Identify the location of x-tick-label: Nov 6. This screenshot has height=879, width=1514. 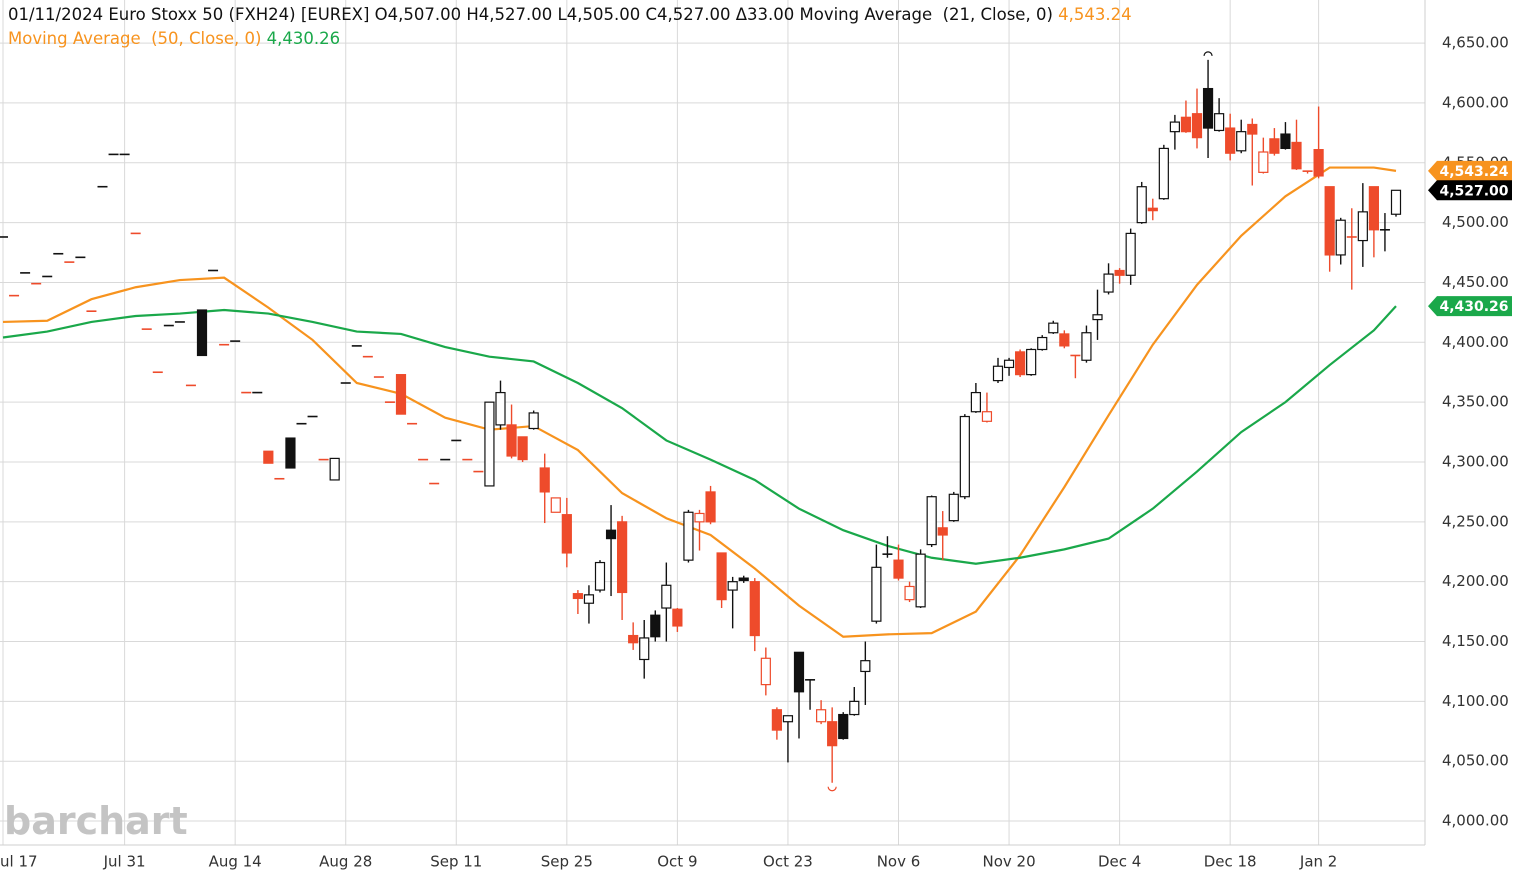
(899, 862).